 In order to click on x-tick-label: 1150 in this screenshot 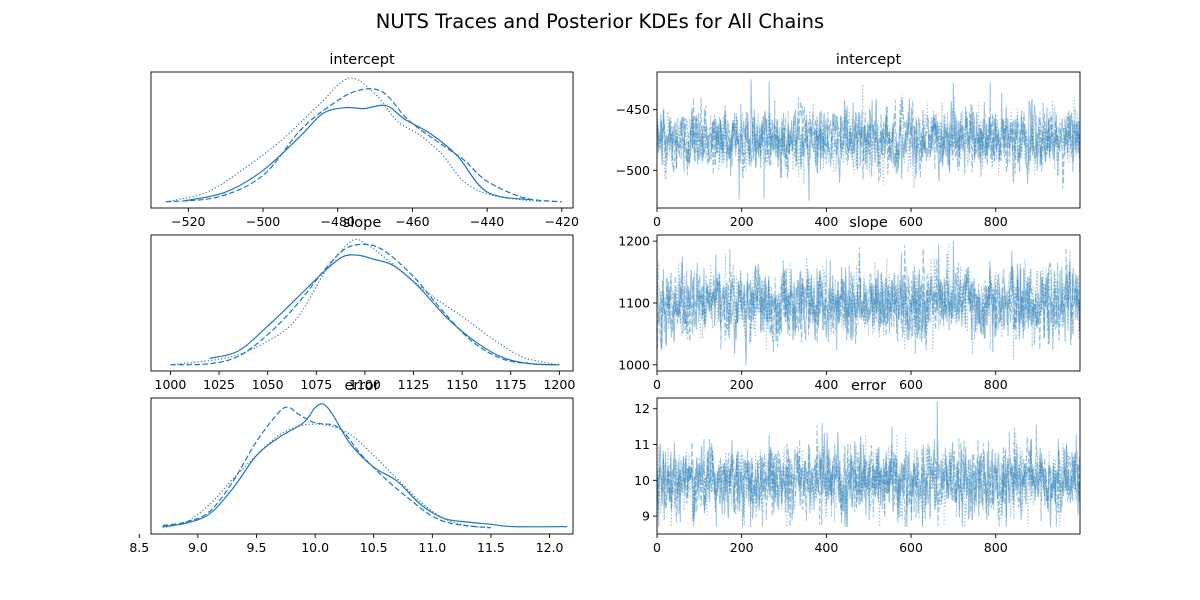, I will do `click(462, 384)`.